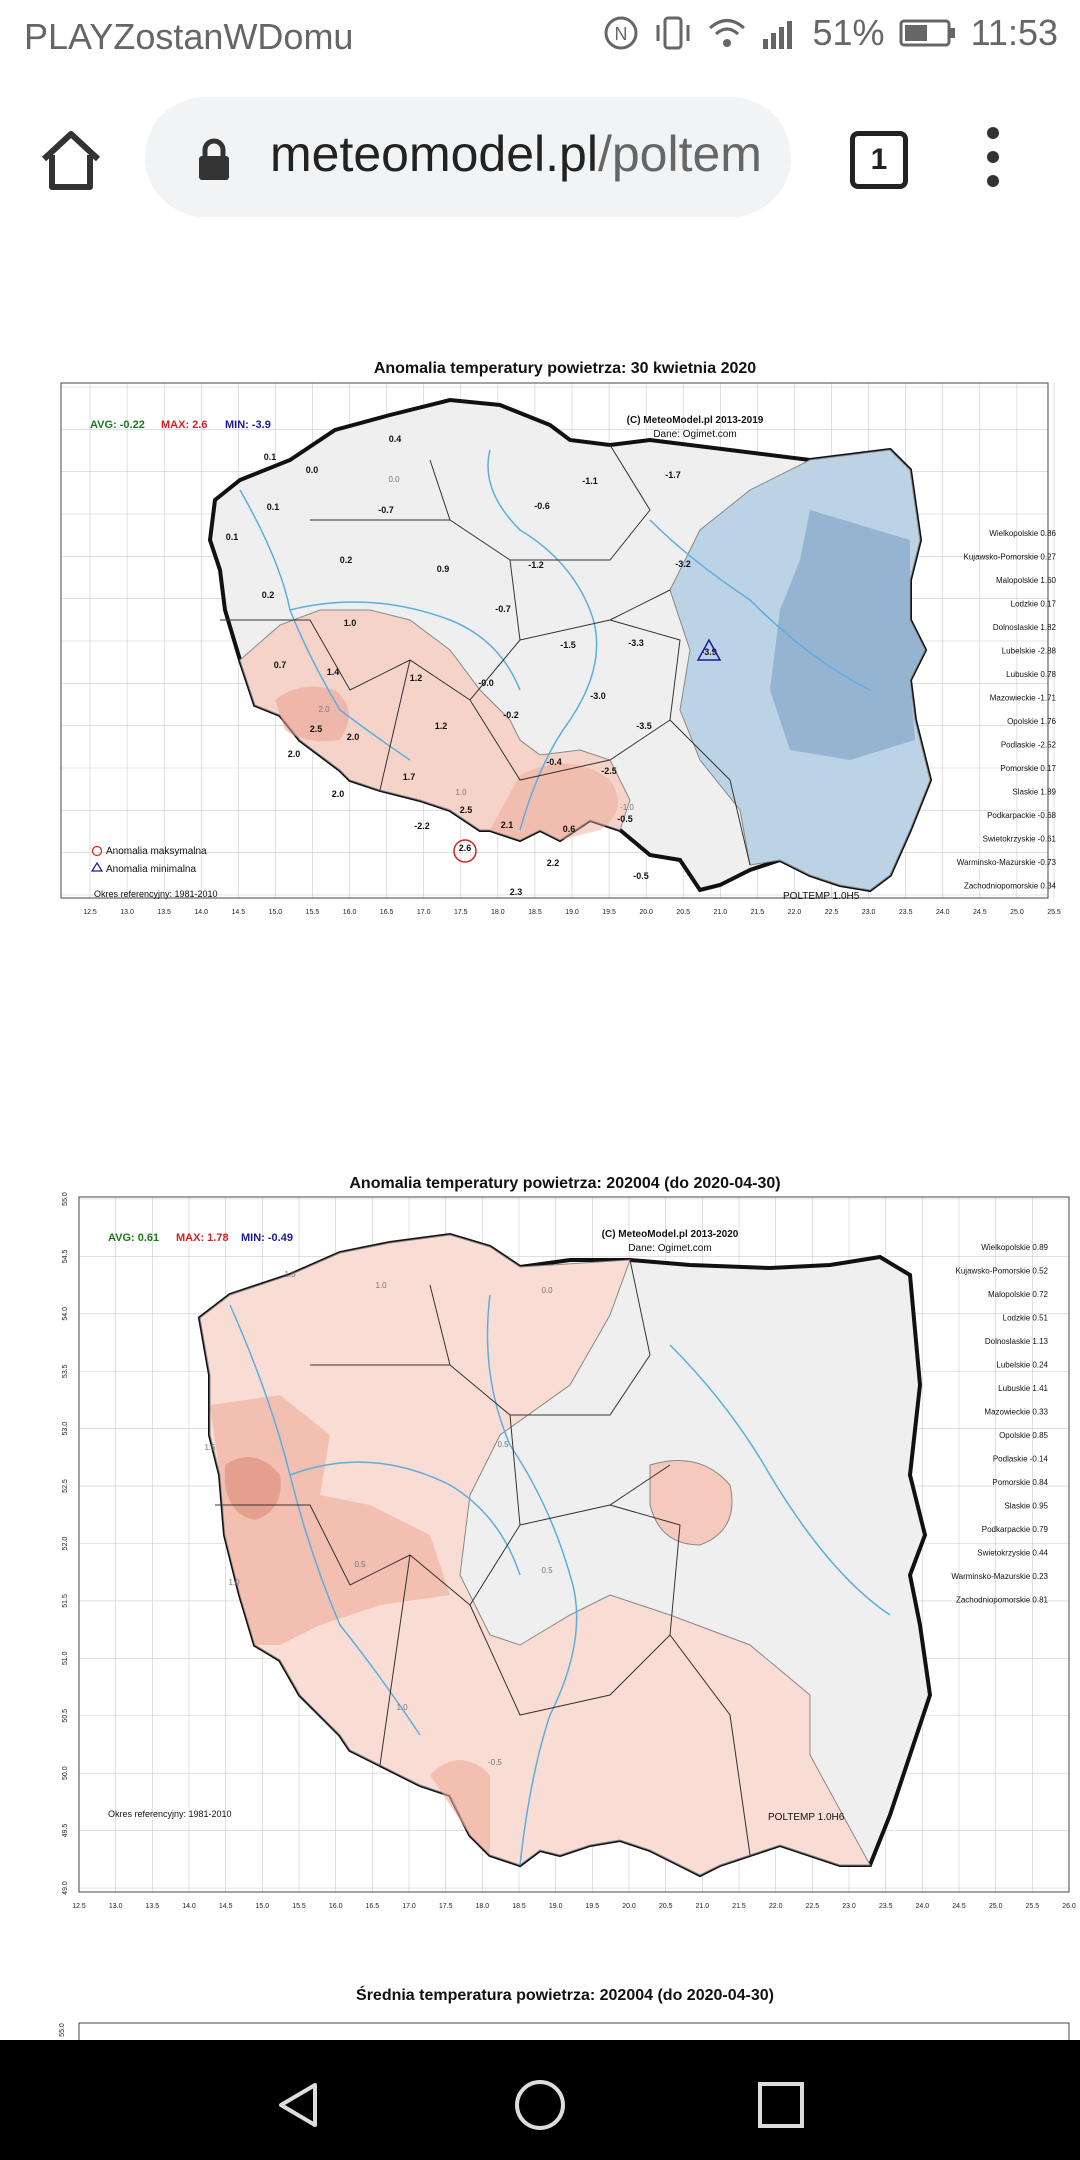  Describe the element at coordinates (65, 1888) in the screenshot. I see `y-tick-label: 49.0` at that location.